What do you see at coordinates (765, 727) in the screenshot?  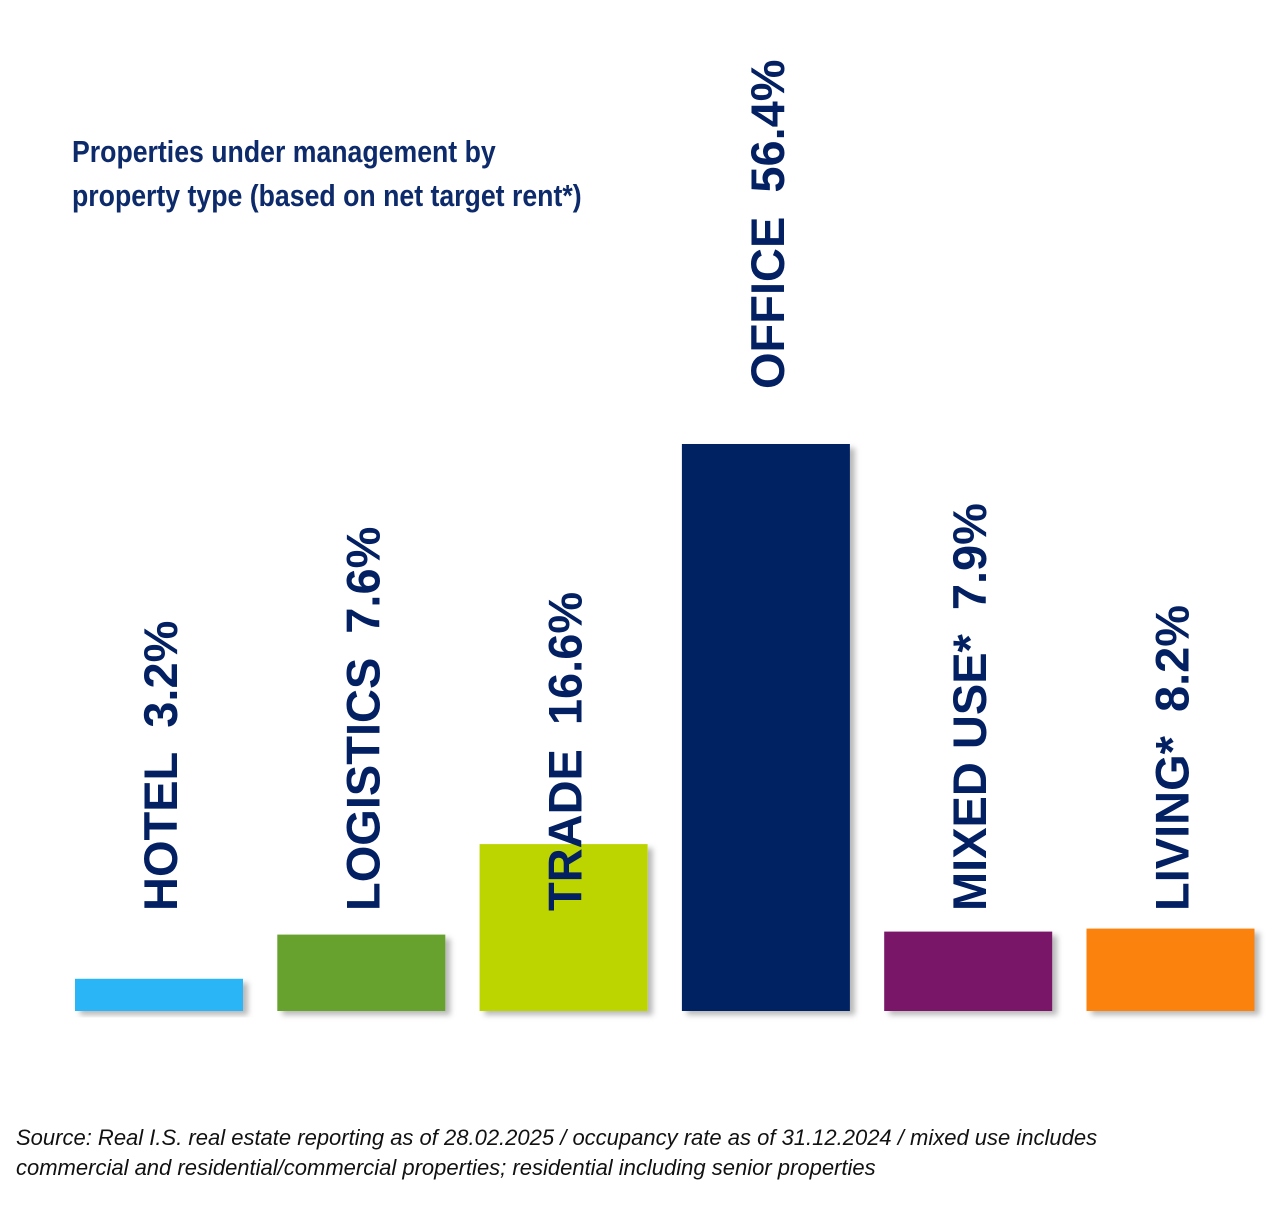 I see `bar-office` at bounding box center [765, 727].